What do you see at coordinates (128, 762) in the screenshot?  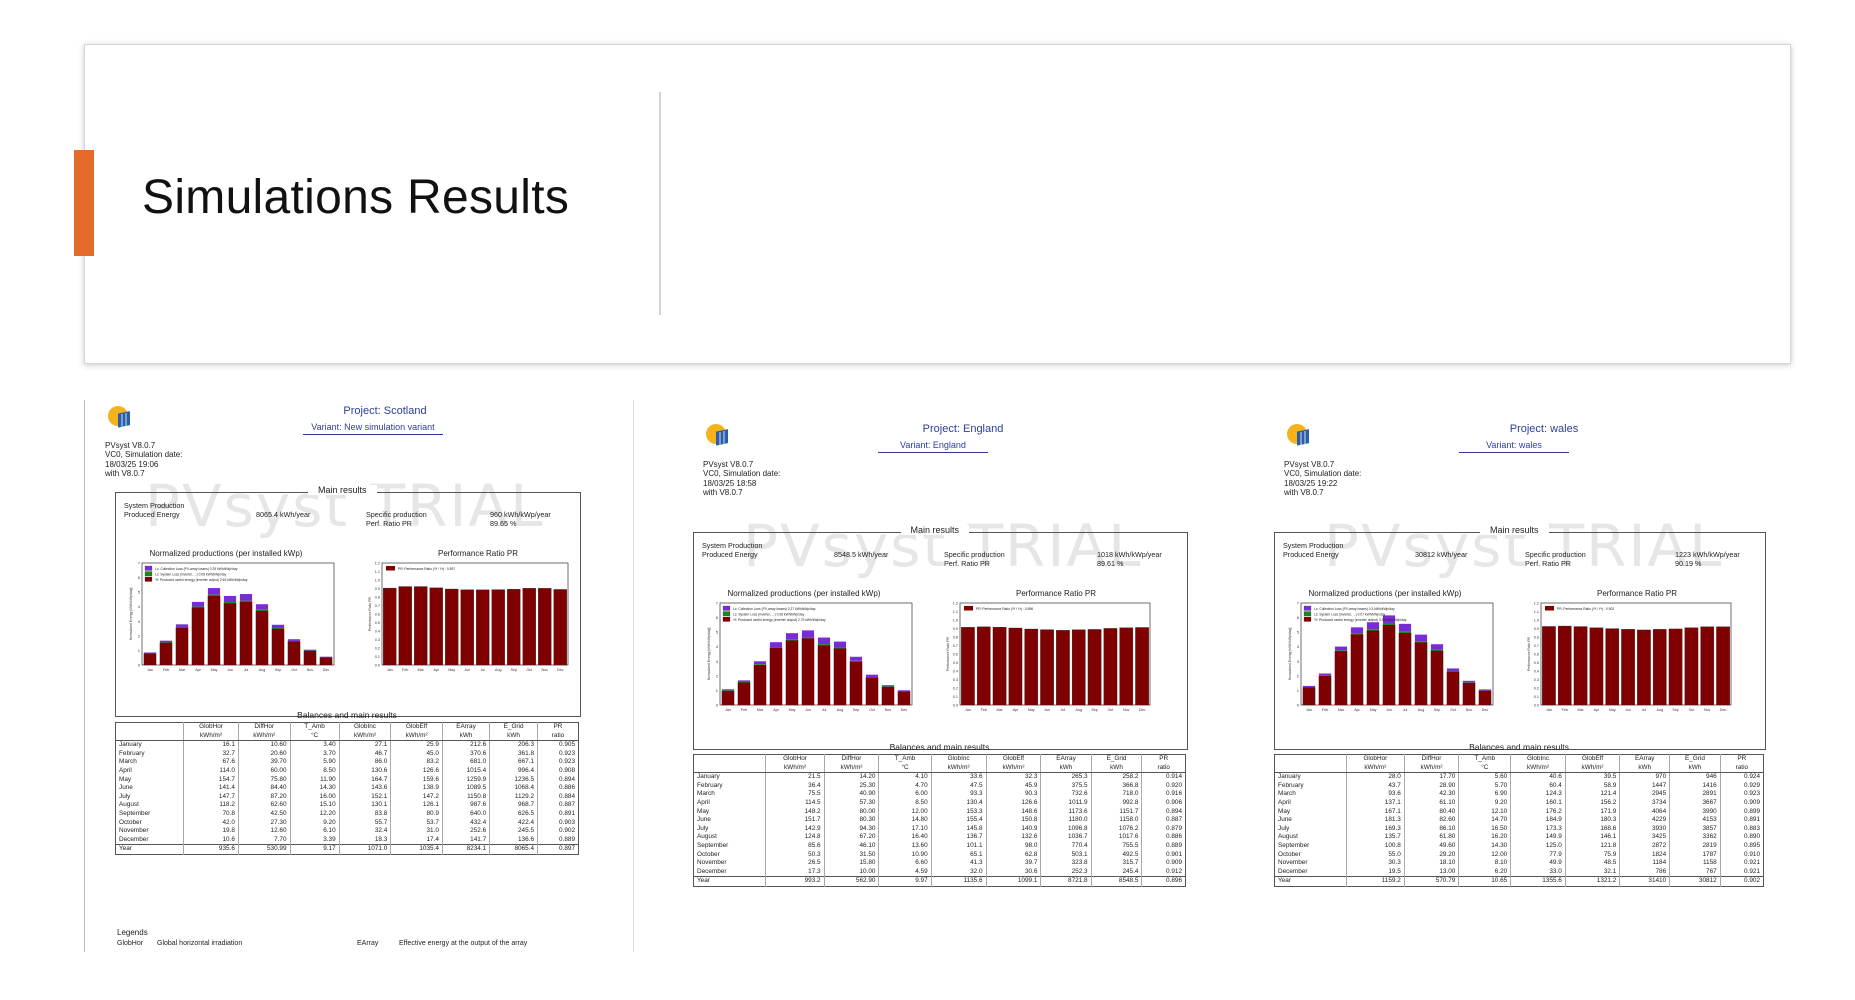 I see `month-cell: March` at bounding box center [128, 762].